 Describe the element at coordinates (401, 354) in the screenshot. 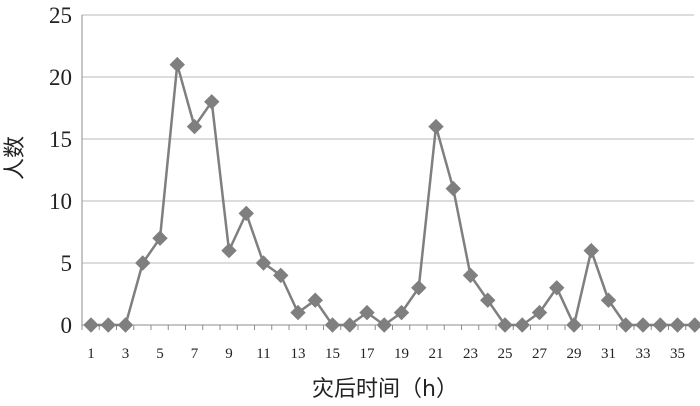

I see `x-tick-label: 19` at that location.